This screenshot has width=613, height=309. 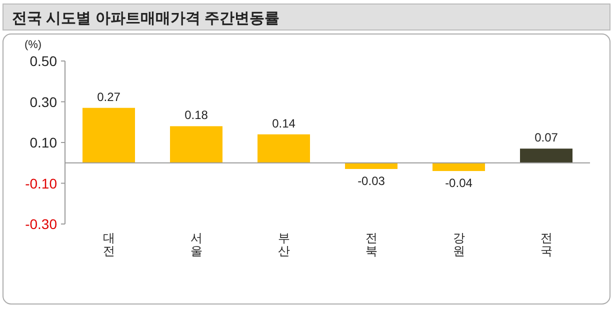 What do you see at coordinates (108, 244) in the screenshot?
I see `x-tick-label: 대전` at bounding box center [108, 244].